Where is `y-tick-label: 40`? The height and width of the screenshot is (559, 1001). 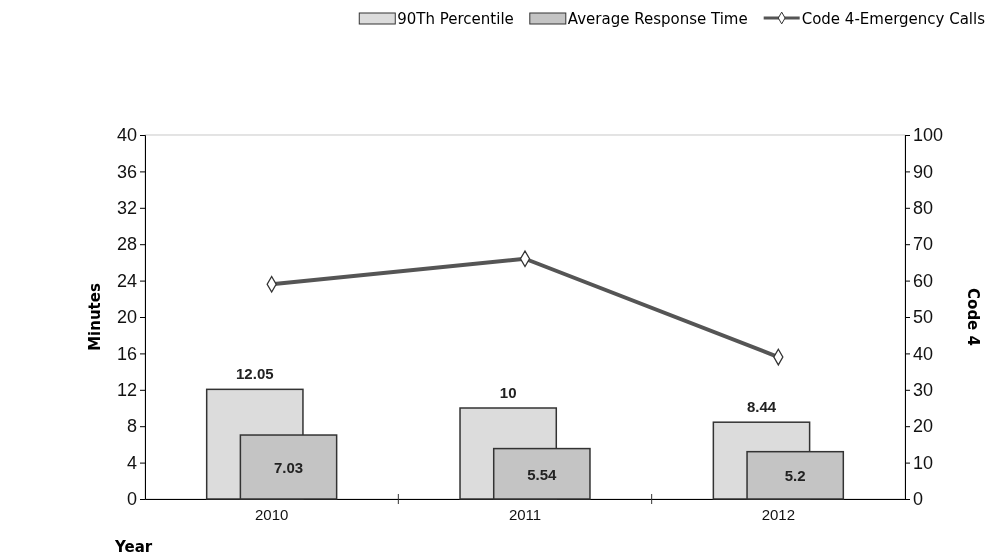
y-tick-label: 40 is located at coordinates (126, 135).